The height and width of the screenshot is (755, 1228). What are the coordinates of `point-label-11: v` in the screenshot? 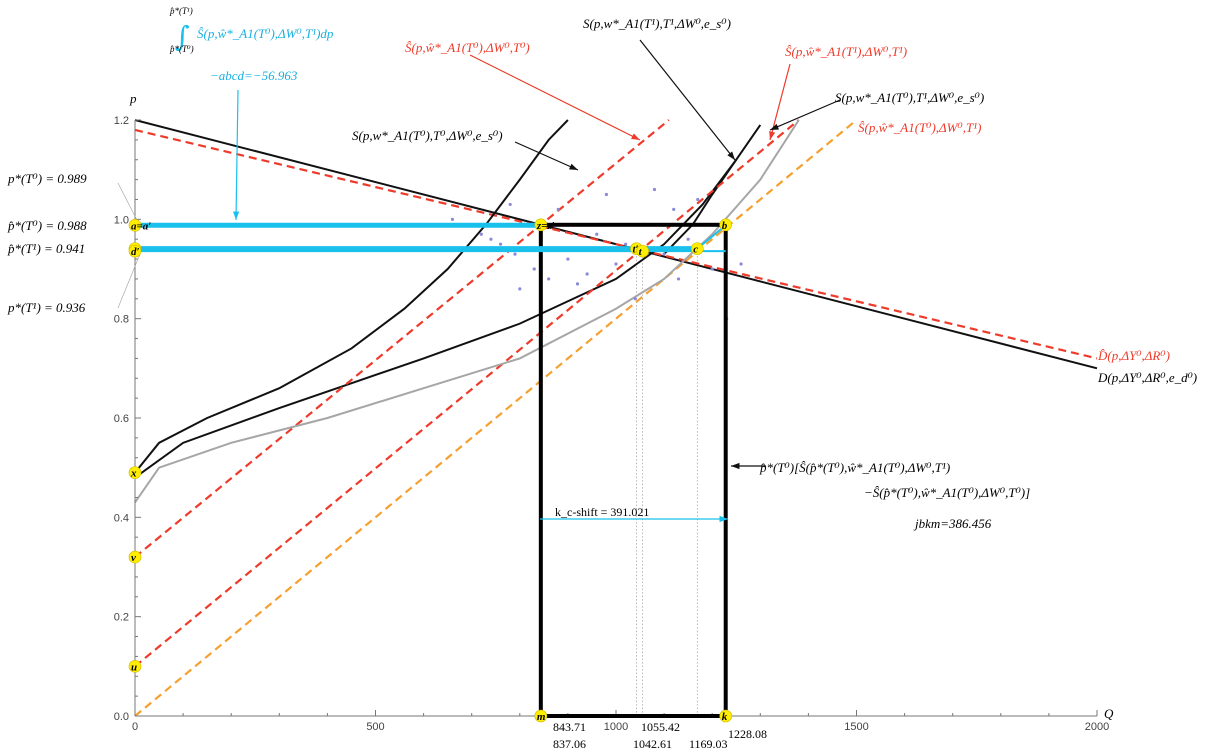 It's located at (133, 558).